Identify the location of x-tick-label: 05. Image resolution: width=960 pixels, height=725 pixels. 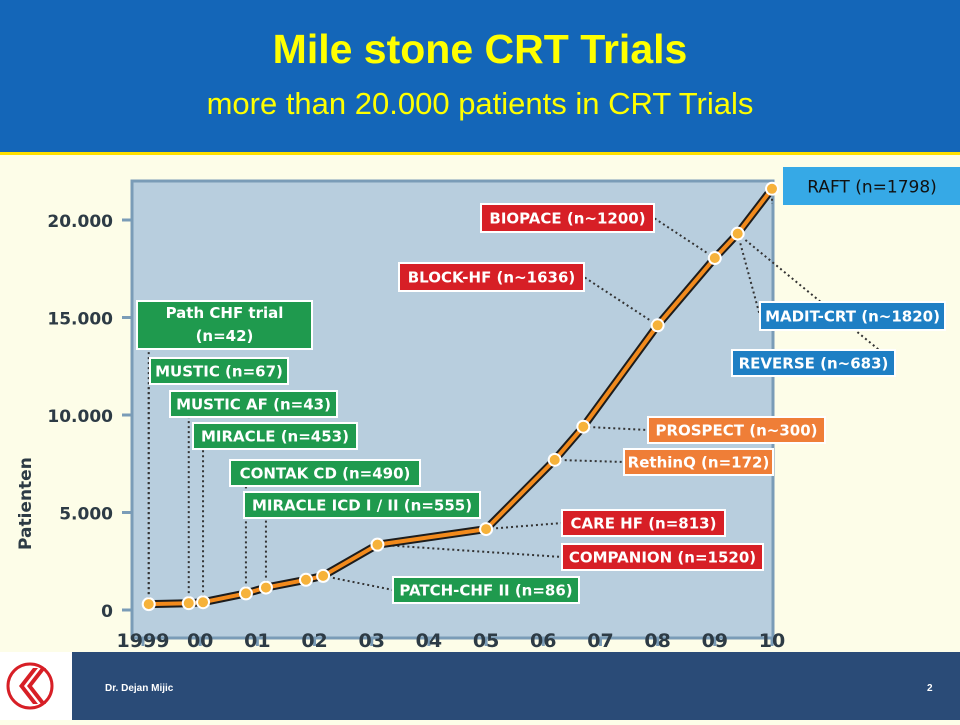
(486, 641).